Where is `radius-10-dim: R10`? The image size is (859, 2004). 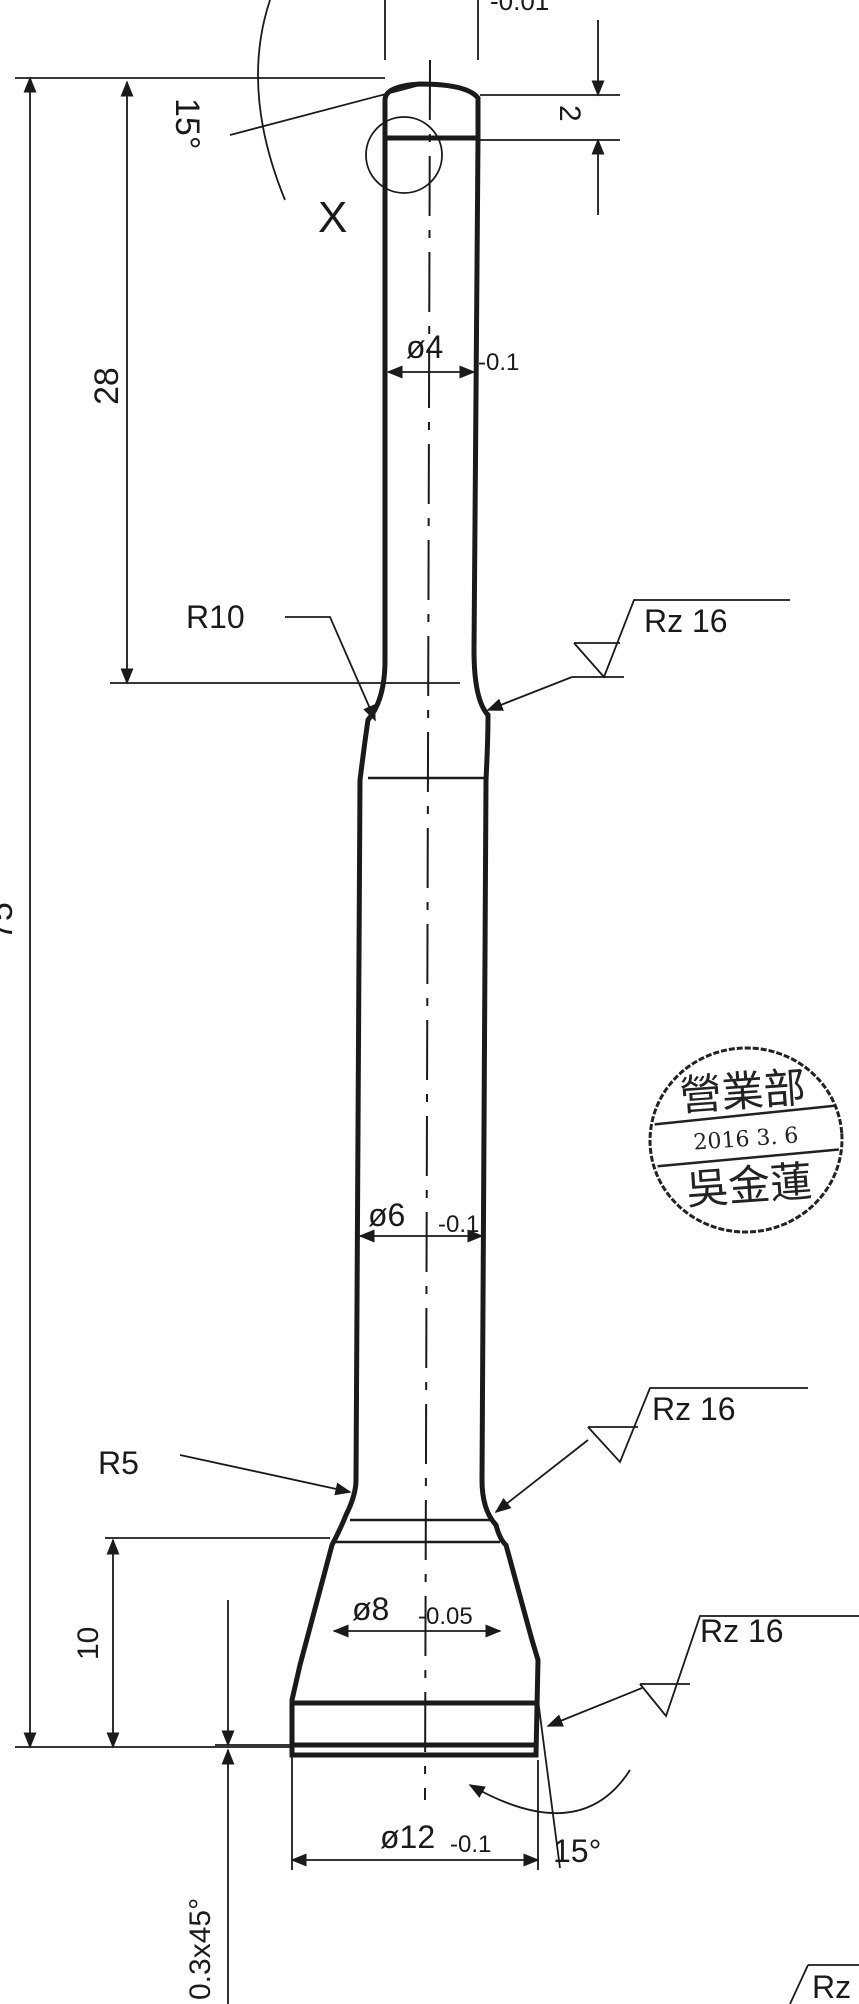
radius-10-dim: R10 is located at coordinates (281, 660).